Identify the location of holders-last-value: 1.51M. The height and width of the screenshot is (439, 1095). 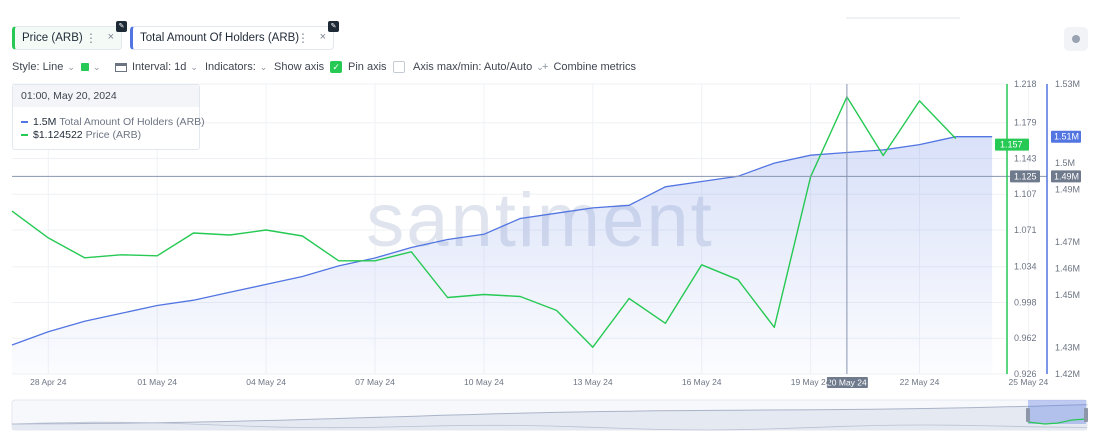
(1066, 137).